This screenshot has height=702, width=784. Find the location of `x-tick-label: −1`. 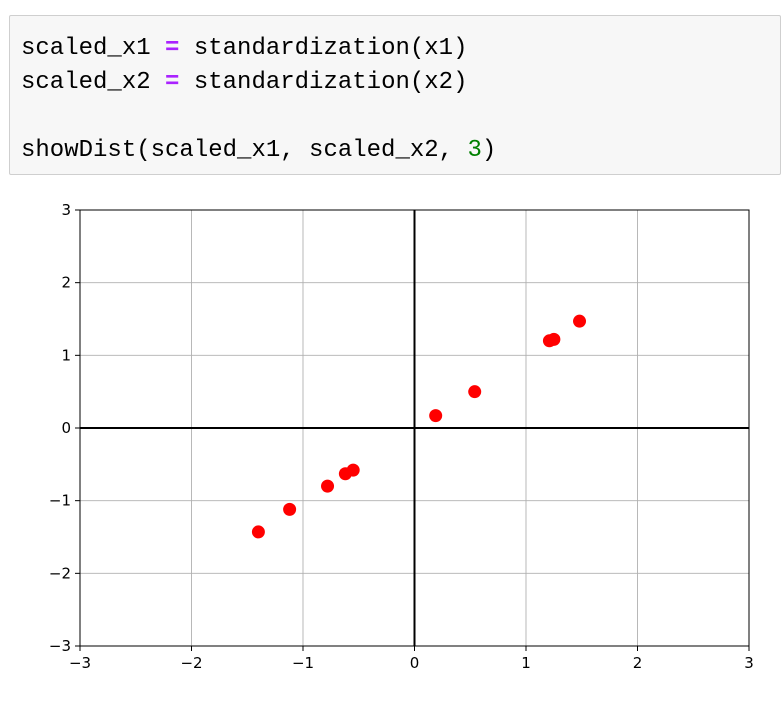

x-tick-label: −1 is located at coordinates (303, 663).